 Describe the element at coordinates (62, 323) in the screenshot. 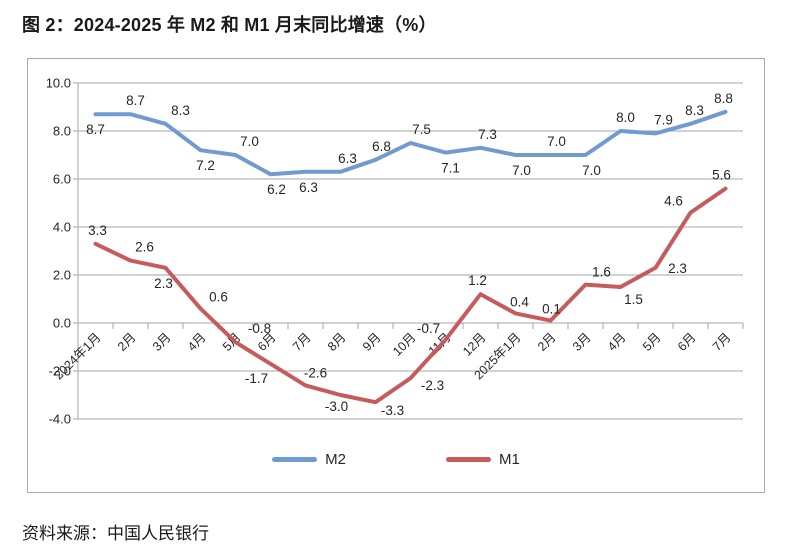

I see `y-axis-label: 0.0` at that location.